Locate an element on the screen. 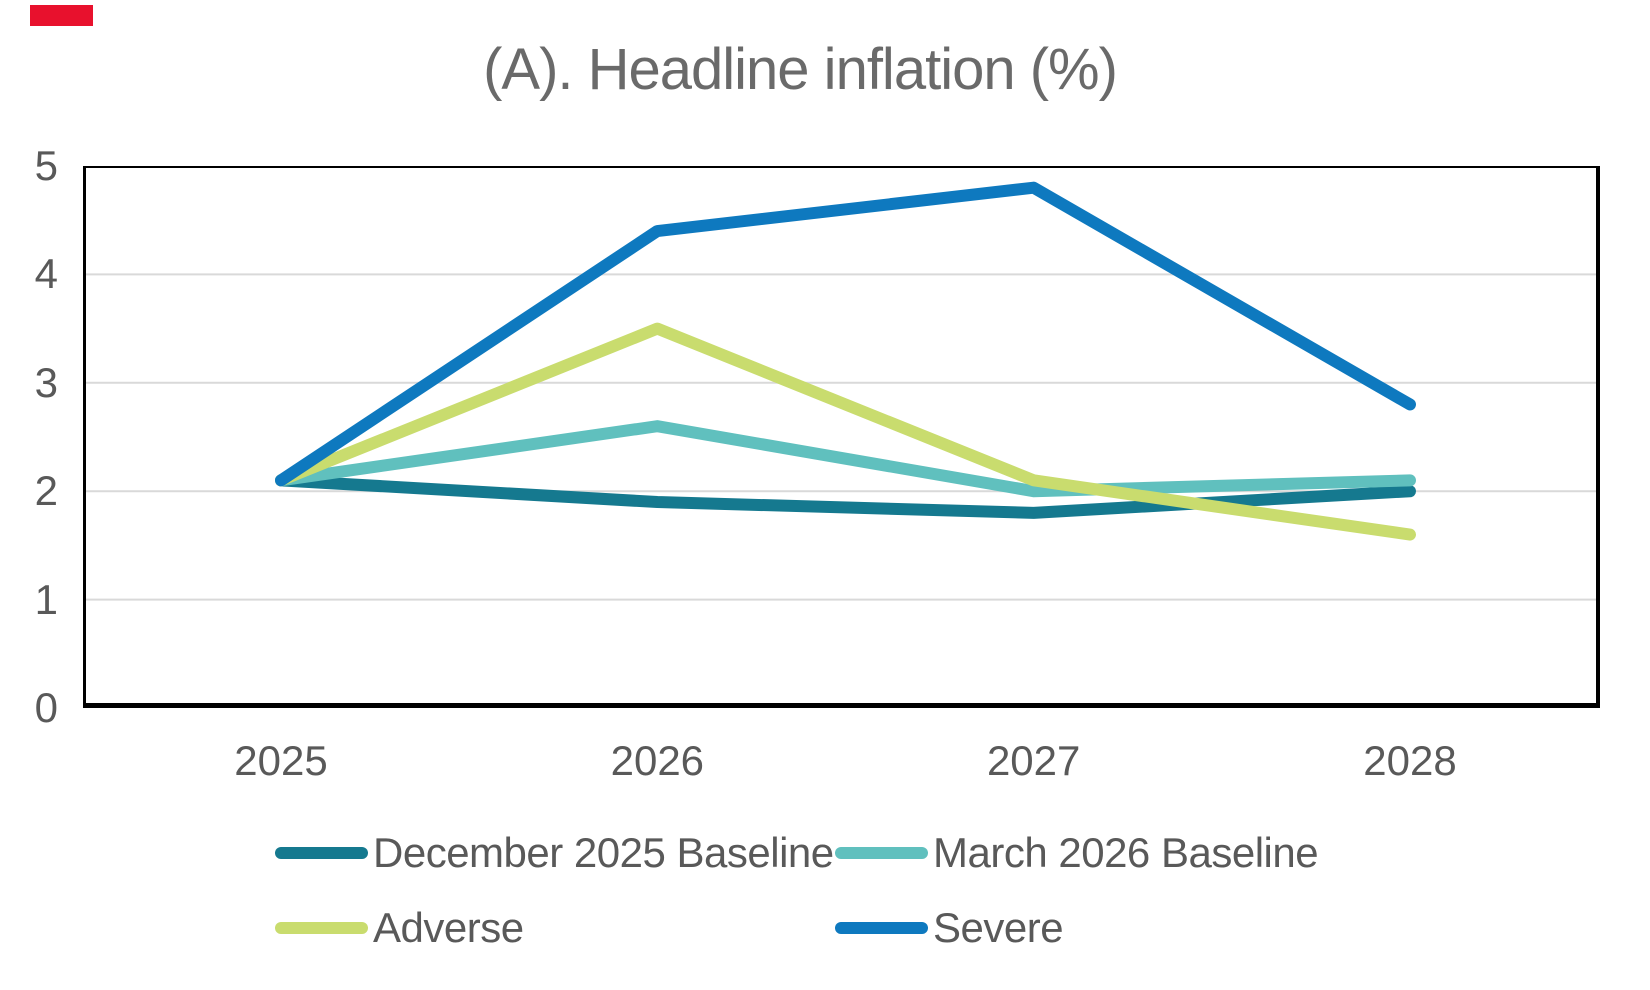 The height and width of the screenshot is (990, 1650). legend-item-march-2026-baseline: March 2026 Baseline is located at coordinates (1077, 852).